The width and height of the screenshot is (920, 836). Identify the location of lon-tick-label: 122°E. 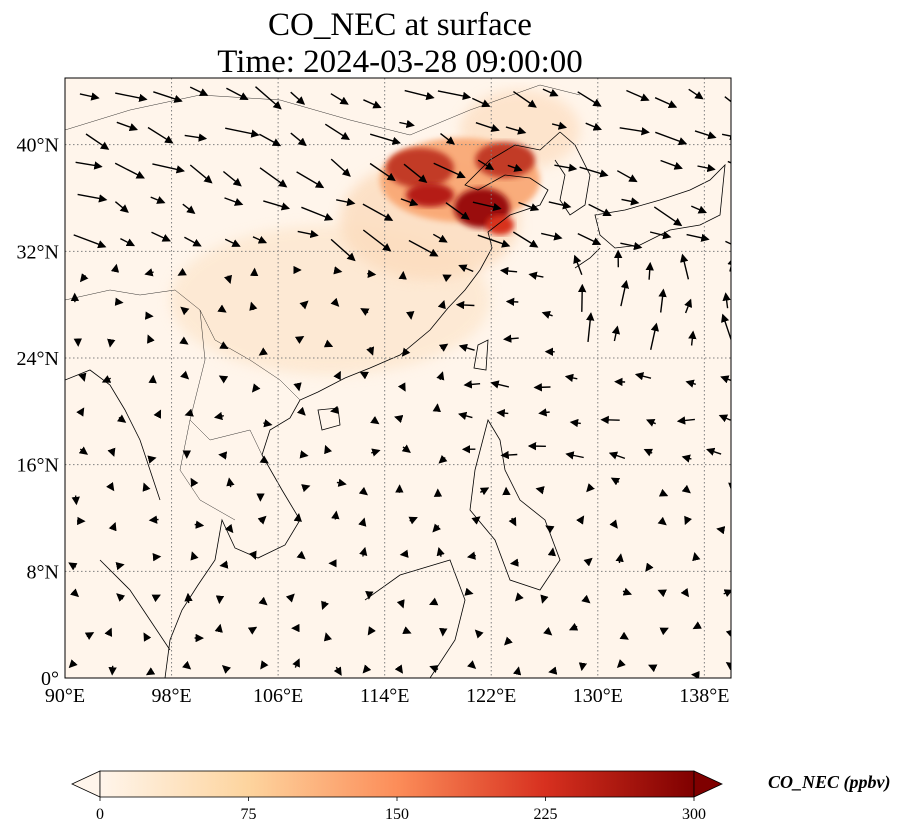
(491, 696).